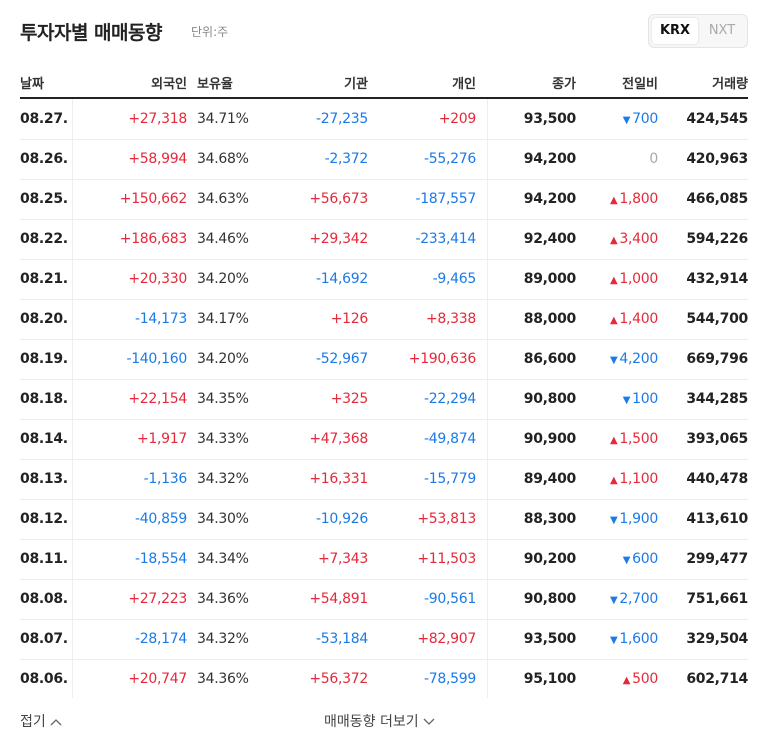 This screenshot has height=749, width=768. I want to click on collapse-button: 접기, so click(41, 721).